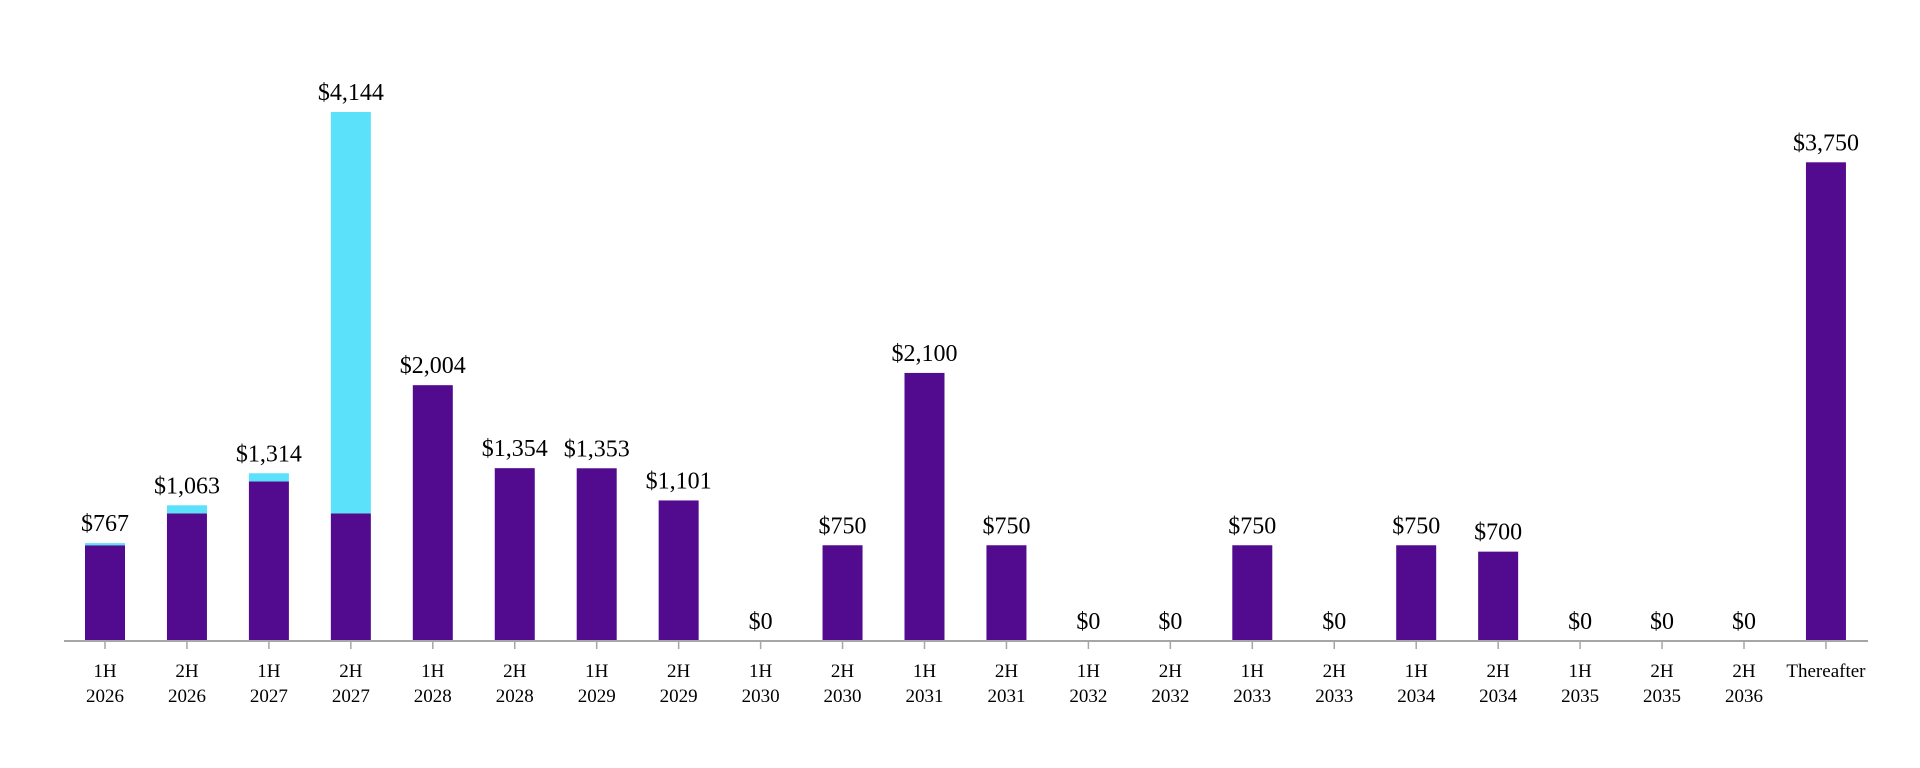 This screenshot has height=768, width=1920. I want to click on x-tick-label-1: 1H 2026, so click(105, 684).